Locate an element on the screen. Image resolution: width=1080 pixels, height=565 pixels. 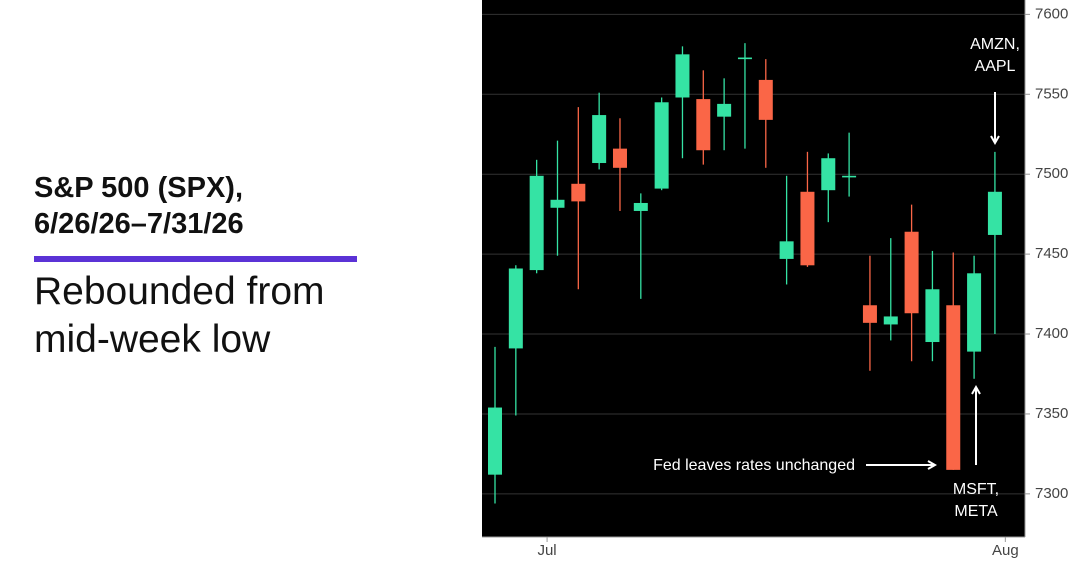
title-line: S&P 500 (SPX), is located at coordinates (139, 188).